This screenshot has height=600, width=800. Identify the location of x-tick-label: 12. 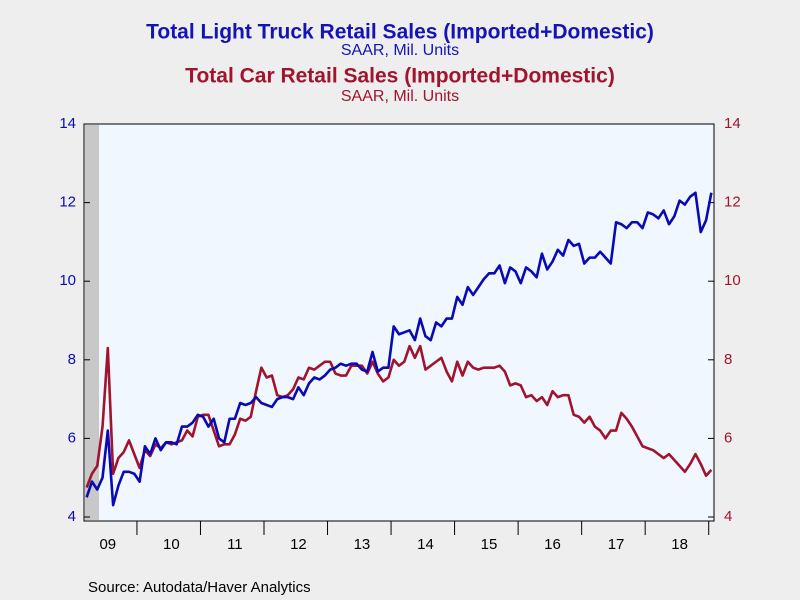
(298, 544).